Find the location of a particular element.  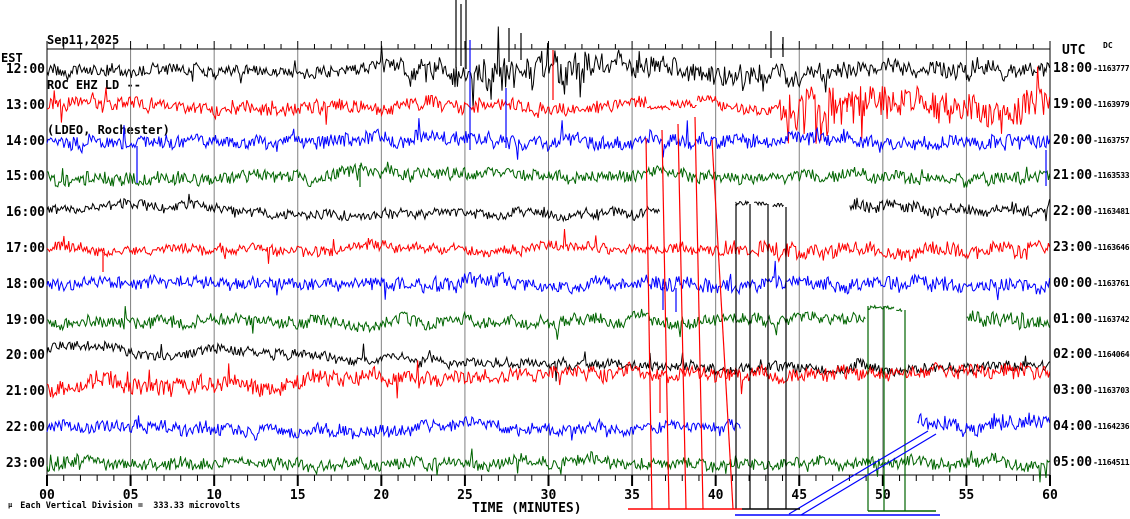

dc-value: -1164064 is located at coordinates (1111, 355).